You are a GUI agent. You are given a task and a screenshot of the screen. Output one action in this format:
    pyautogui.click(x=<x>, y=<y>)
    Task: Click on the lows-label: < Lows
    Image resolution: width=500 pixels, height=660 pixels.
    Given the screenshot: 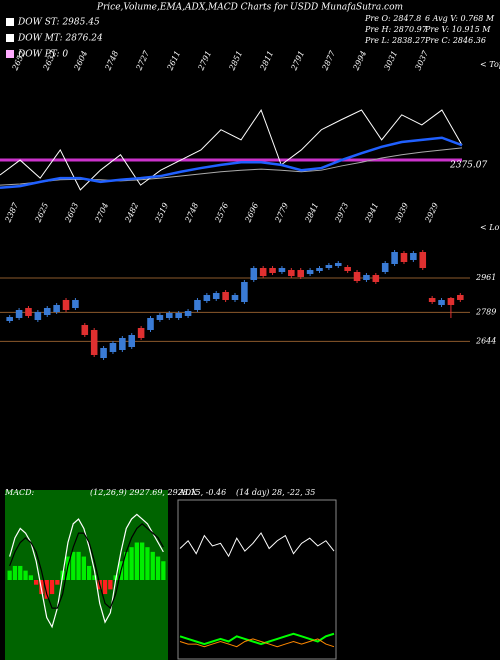 What is the action you would take?
    pyautogui.click(x=490, y=227)
    